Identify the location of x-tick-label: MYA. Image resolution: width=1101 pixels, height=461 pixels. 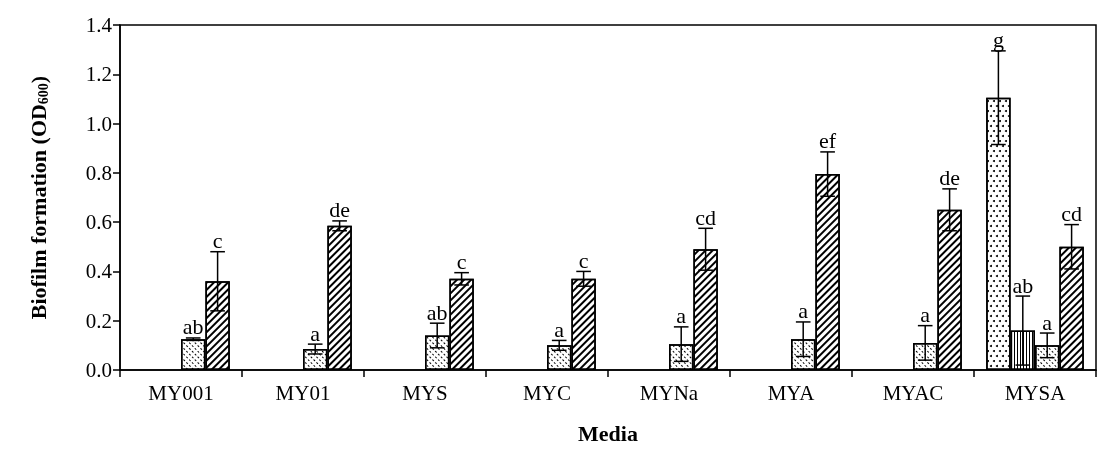
(791, 392).